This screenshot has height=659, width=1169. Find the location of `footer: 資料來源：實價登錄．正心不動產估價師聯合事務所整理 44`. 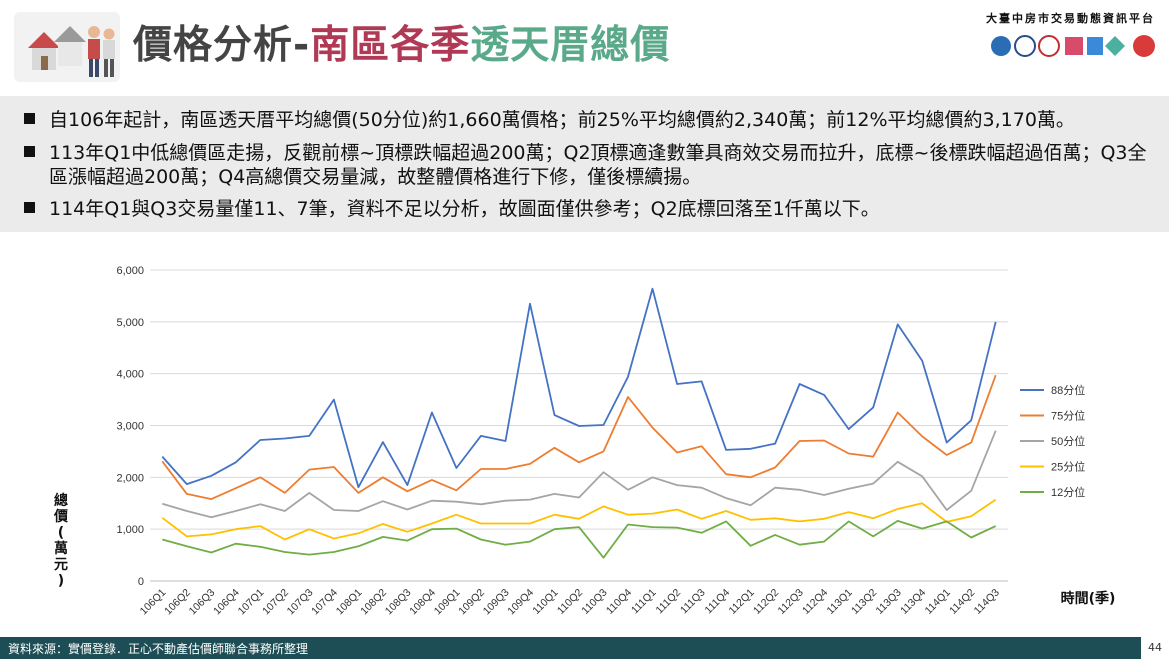

footer: 資料來源：實價登錄．正心不動產估價師聯合事務所整理 44 is located at coordinates (584, 648).